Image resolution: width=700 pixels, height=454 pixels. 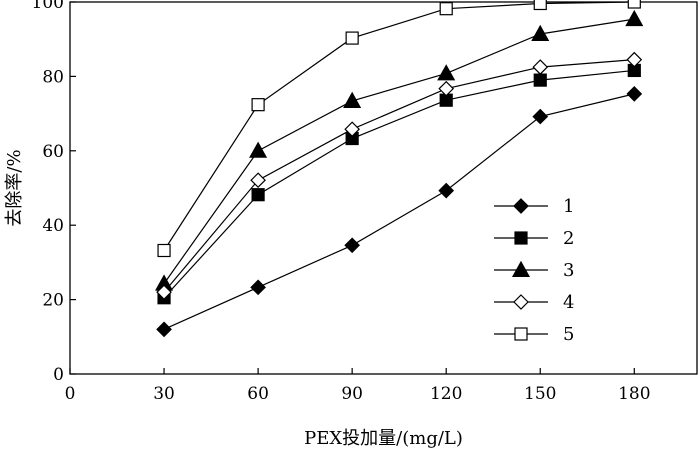 I want to click on x-tick-label-5: 150, so click(x=540, y=394).